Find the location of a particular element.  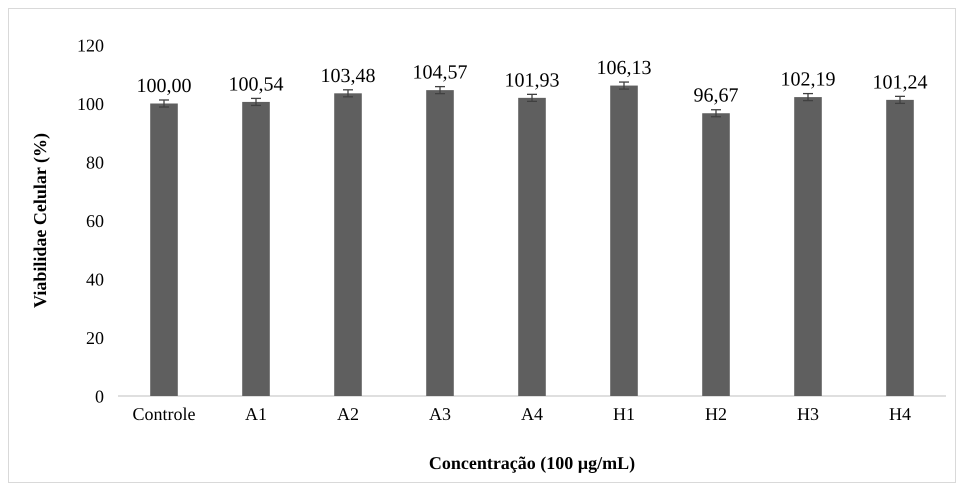

x-tick-label: H1 is located at coordinates (624, 414).